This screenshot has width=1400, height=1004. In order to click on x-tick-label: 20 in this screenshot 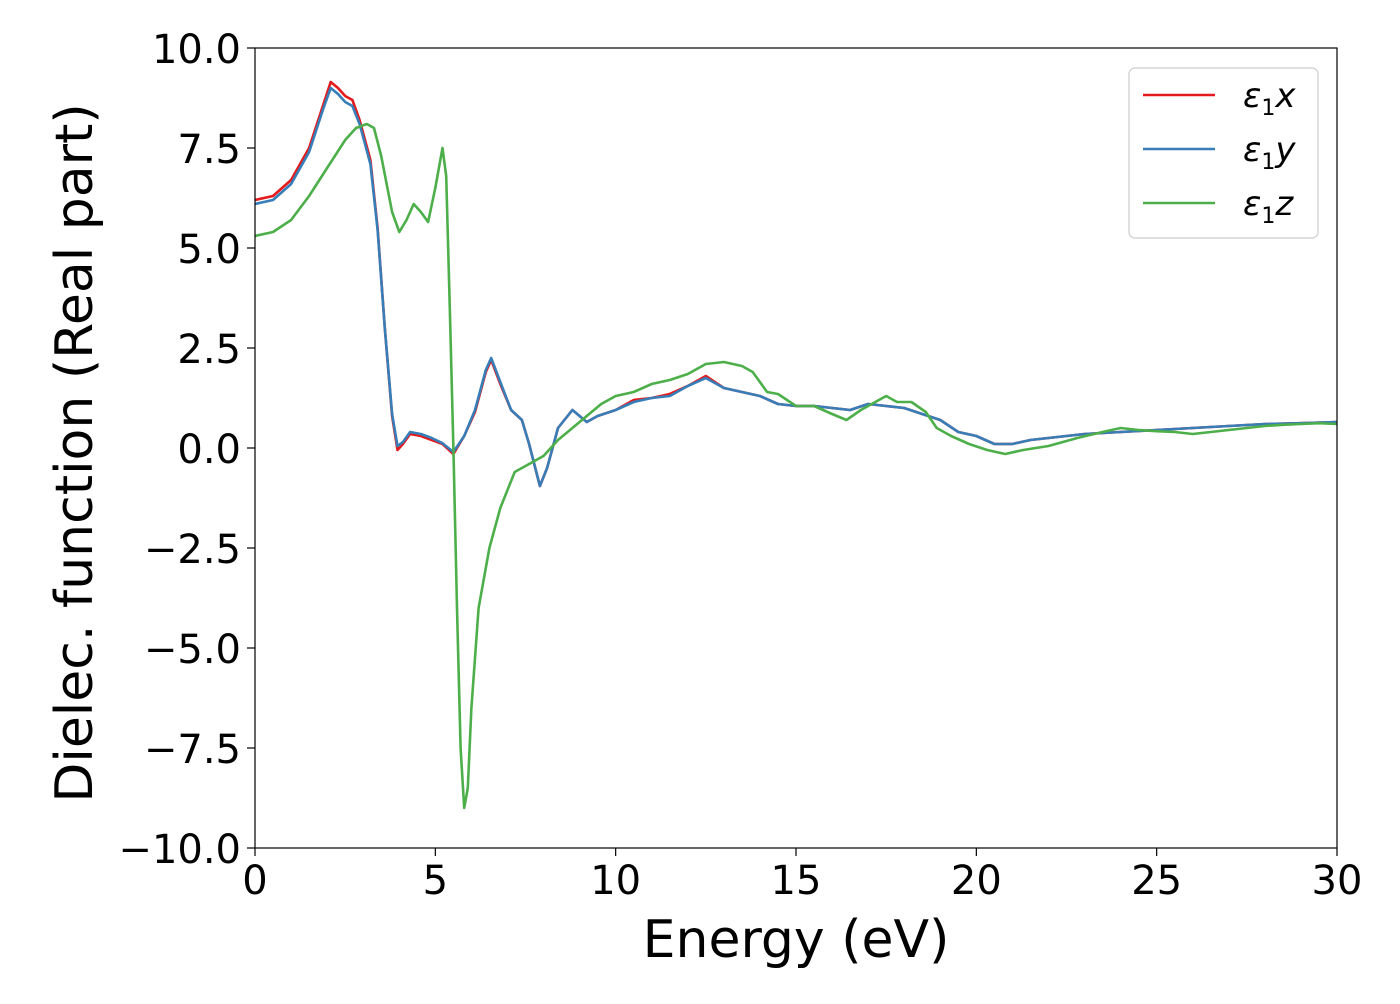, I will do `click(976, 881)`.